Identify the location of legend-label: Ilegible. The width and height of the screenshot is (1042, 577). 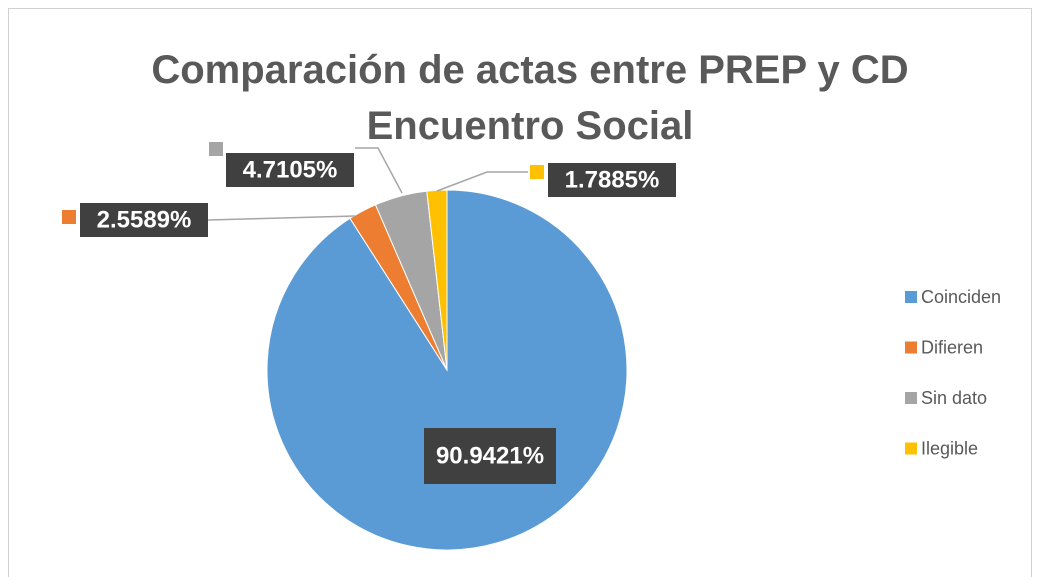
(949, 448).